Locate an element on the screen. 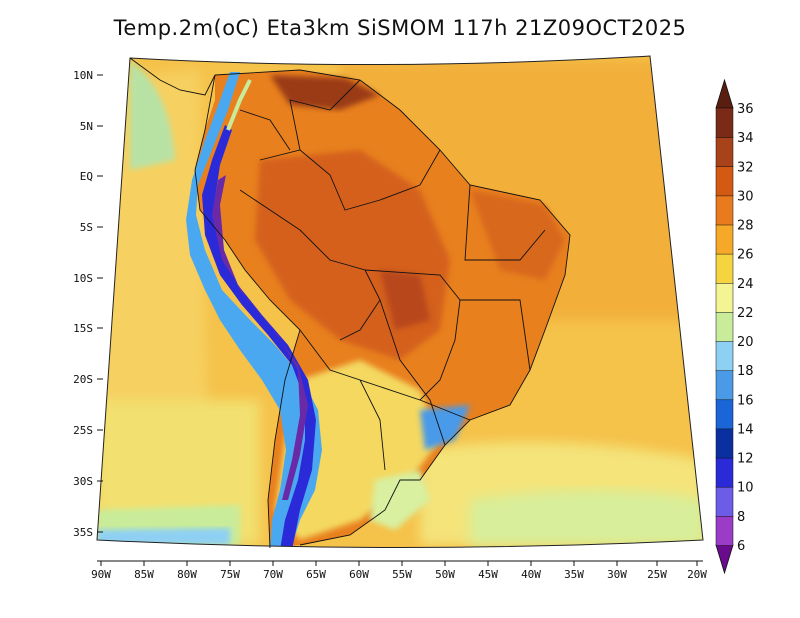 This screenshot has width=800, height=618. lon-label: 70W is located at coordinates (273, 571).